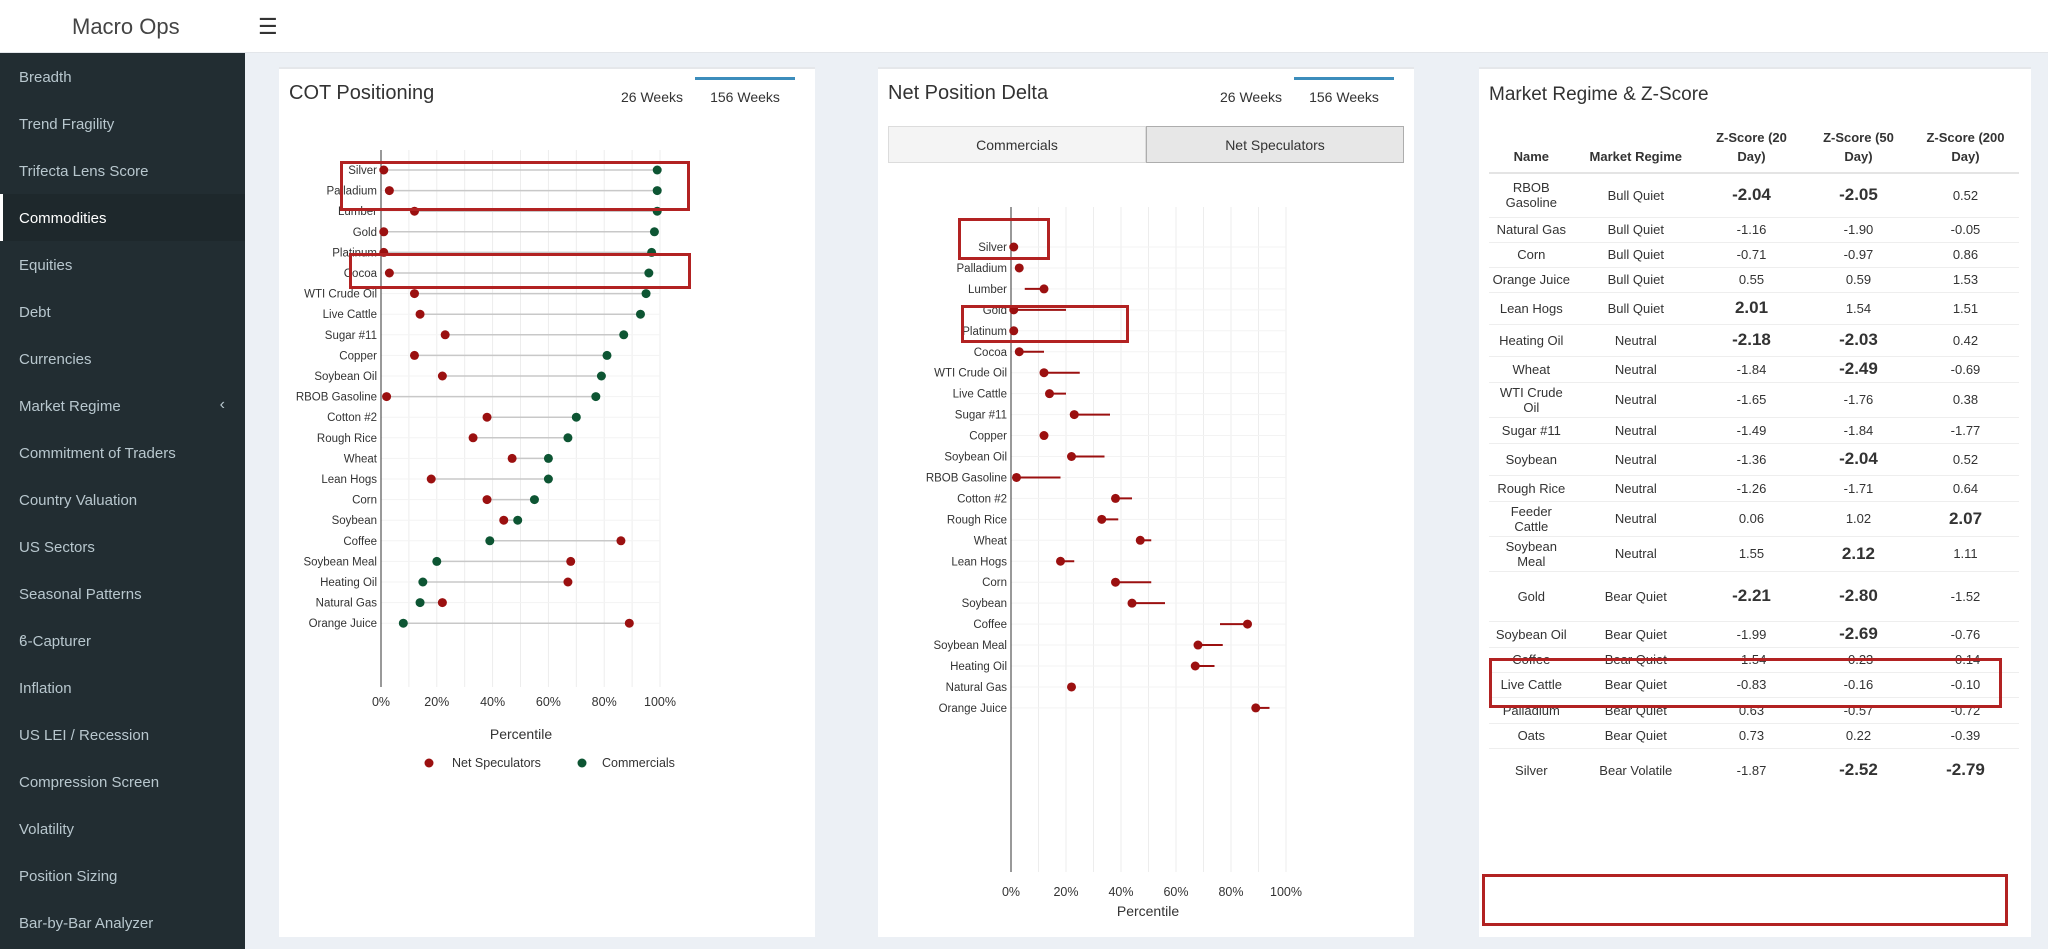 The width and height of the screenshot is (2048, 949). I want to click on cell-z50: -1.71, so click(1858, 487).